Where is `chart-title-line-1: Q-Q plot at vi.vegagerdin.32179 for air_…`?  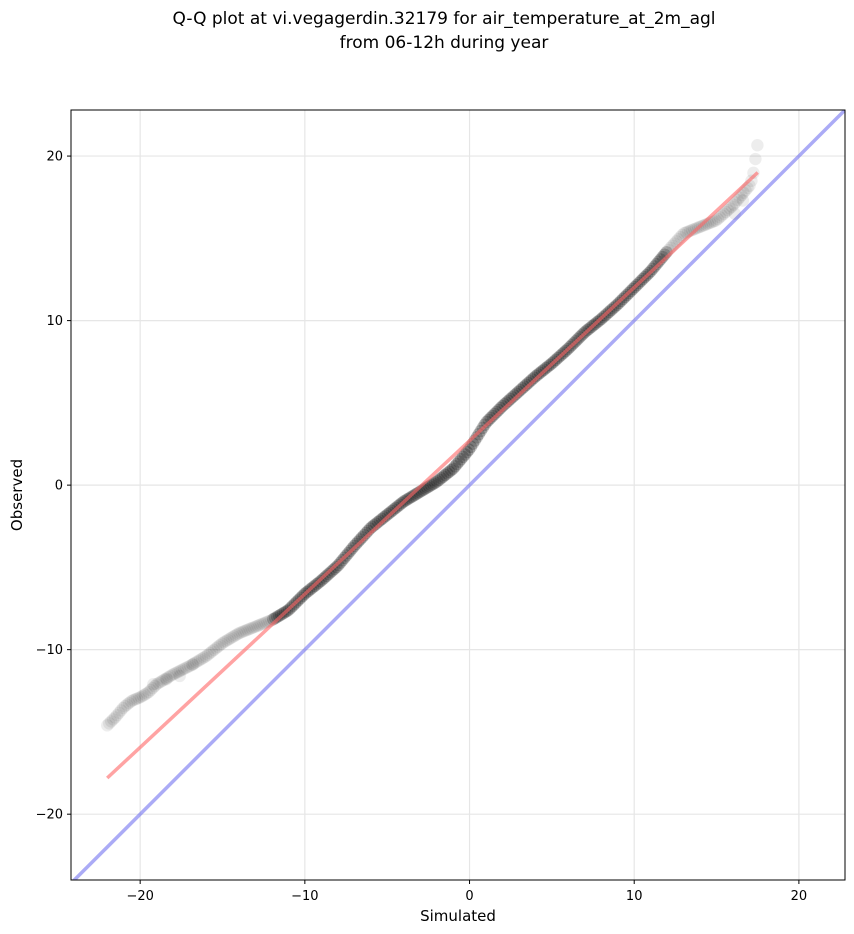
chart-title-line-1: Q-Q plot at vi.vegagerdin.32179 for air_… is located at coordinates (443, 19).